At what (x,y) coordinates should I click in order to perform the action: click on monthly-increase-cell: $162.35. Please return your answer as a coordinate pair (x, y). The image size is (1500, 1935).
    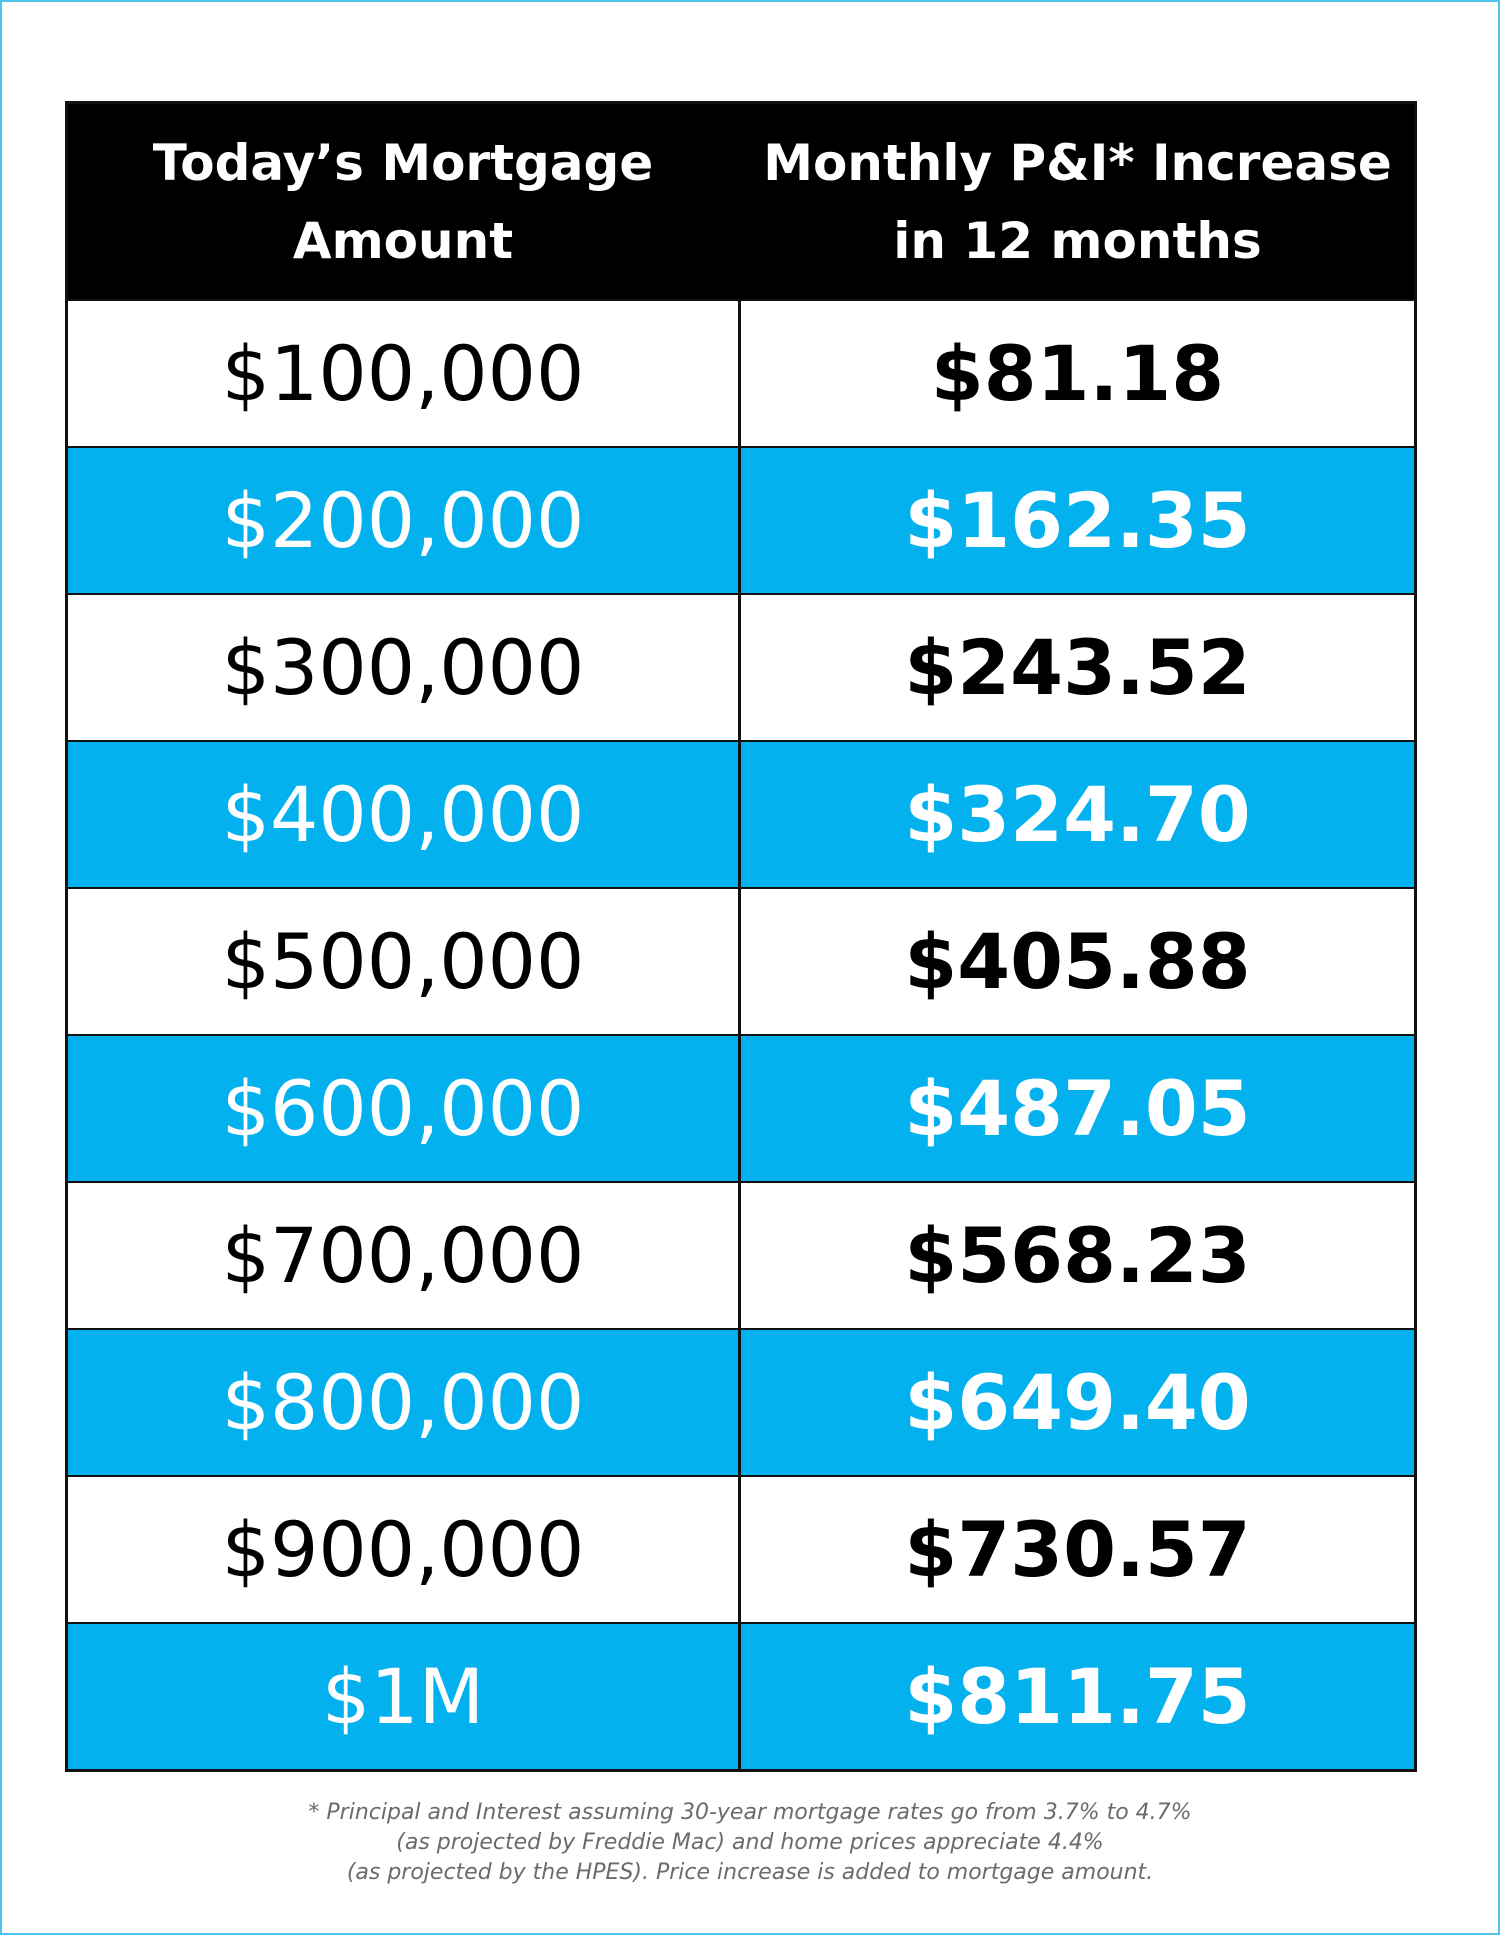
    Looking at the image, I should click on (1077, 520).